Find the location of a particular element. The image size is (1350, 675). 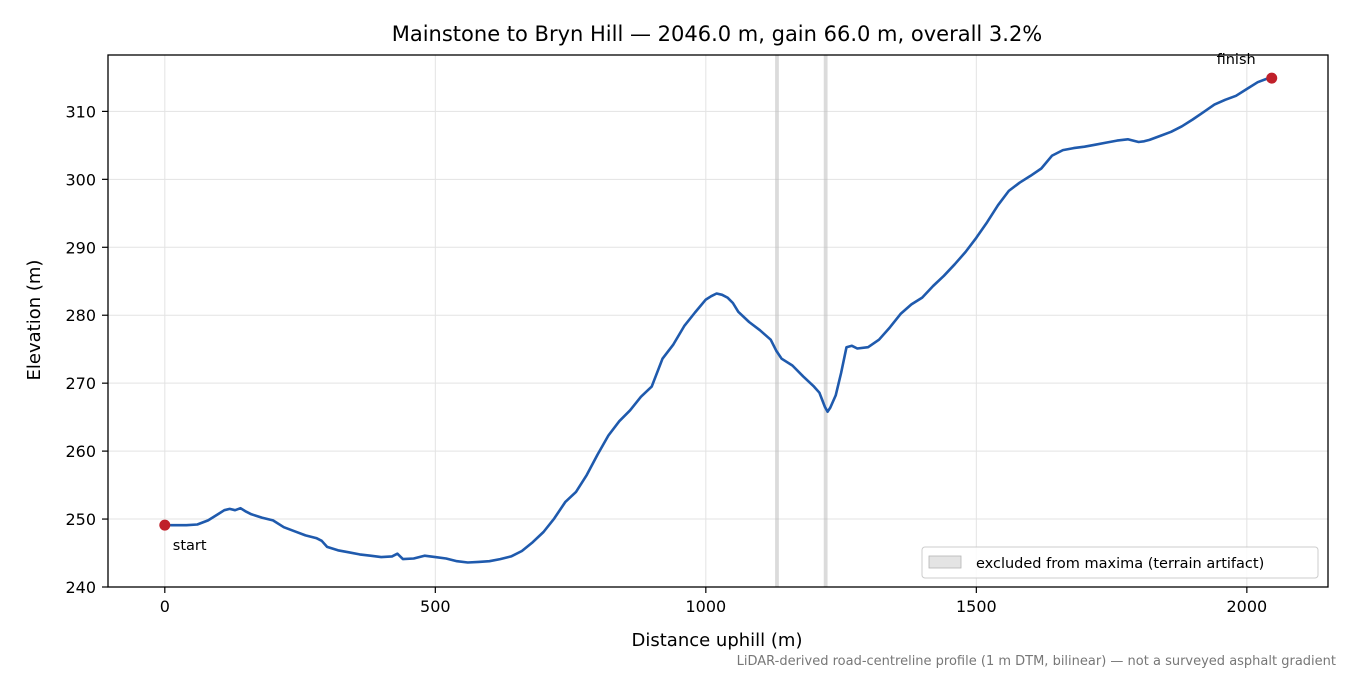

y-tick-label: 310 is located at coordinates (80, 111).